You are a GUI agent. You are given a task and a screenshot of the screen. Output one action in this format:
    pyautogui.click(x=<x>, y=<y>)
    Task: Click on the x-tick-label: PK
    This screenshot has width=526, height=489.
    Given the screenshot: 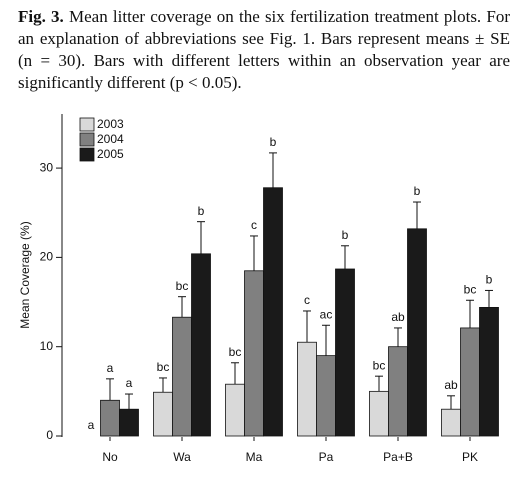 What is the action you would take?
    pyautogui.click(x=470, y=457)
    